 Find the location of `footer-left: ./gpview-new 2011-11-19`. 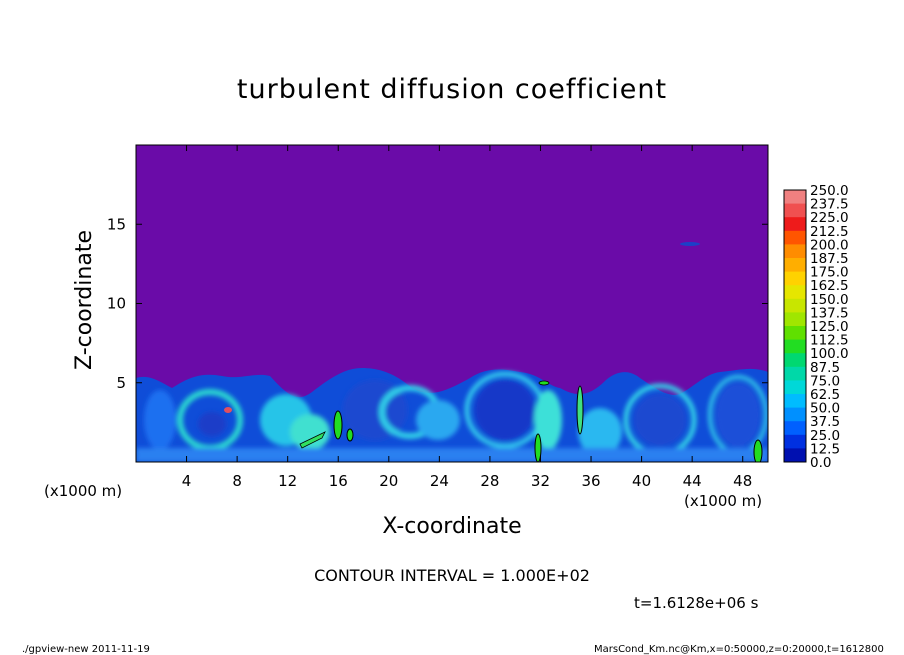

footer-left: ./gpview-new 2011-11-19 is located at coordinates (86, 649).